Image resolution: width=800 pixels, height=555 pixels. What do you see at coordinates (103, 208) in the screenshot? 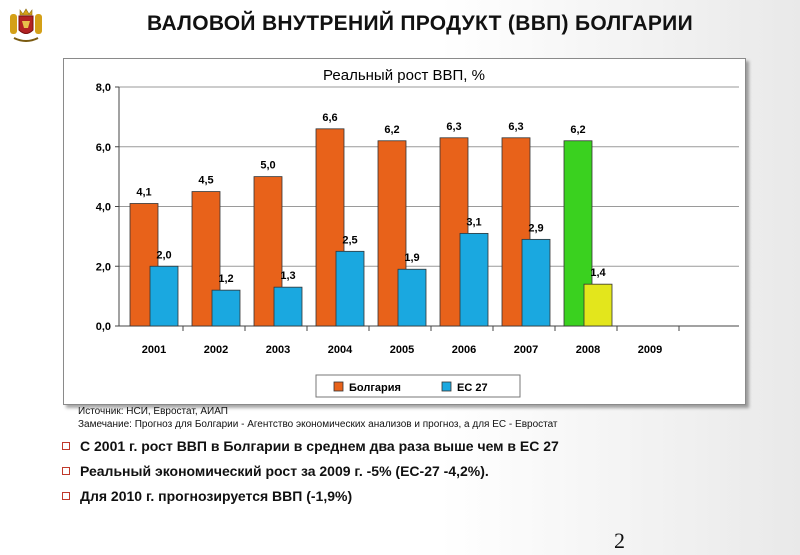
I see `y-tick-label: 4,0` at bounding box center [103, 208].